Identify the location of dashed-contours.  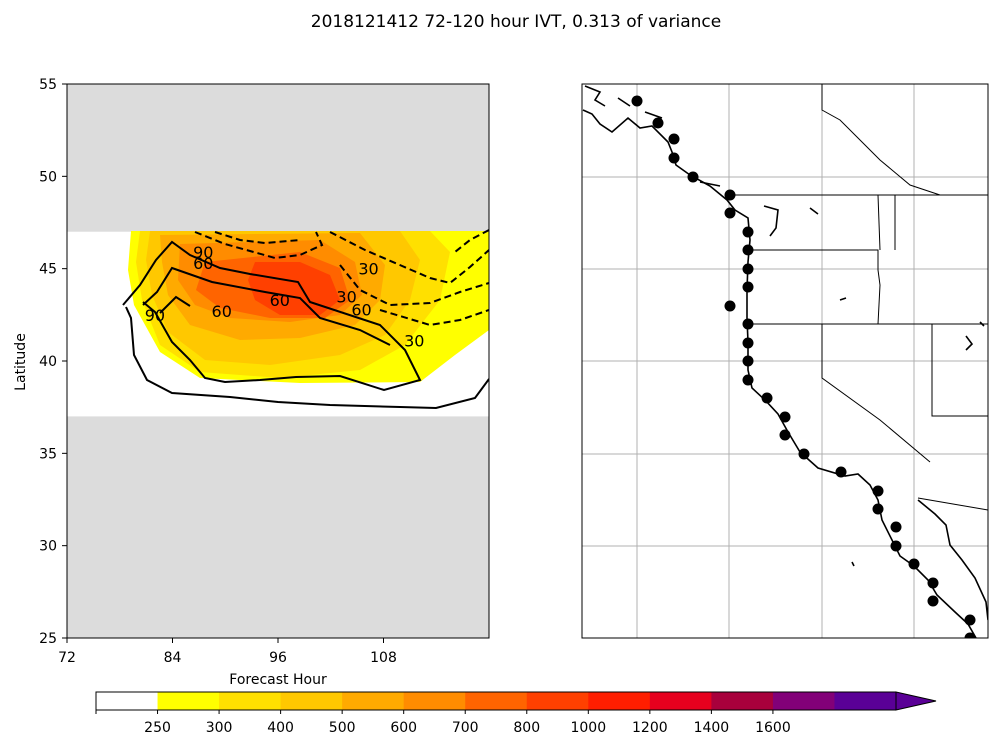
(341, 278).